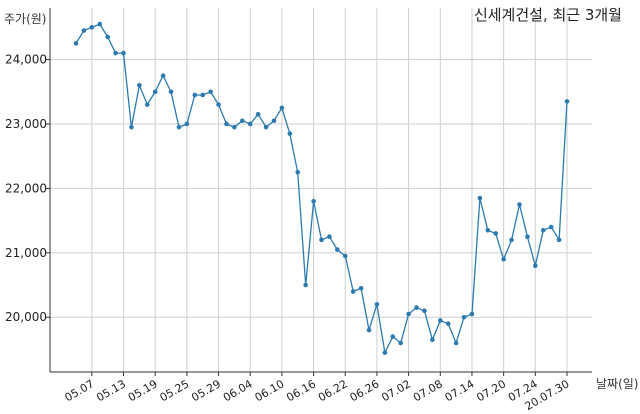  I want to click on x-tick-label: 05.19, so click(143, 390).